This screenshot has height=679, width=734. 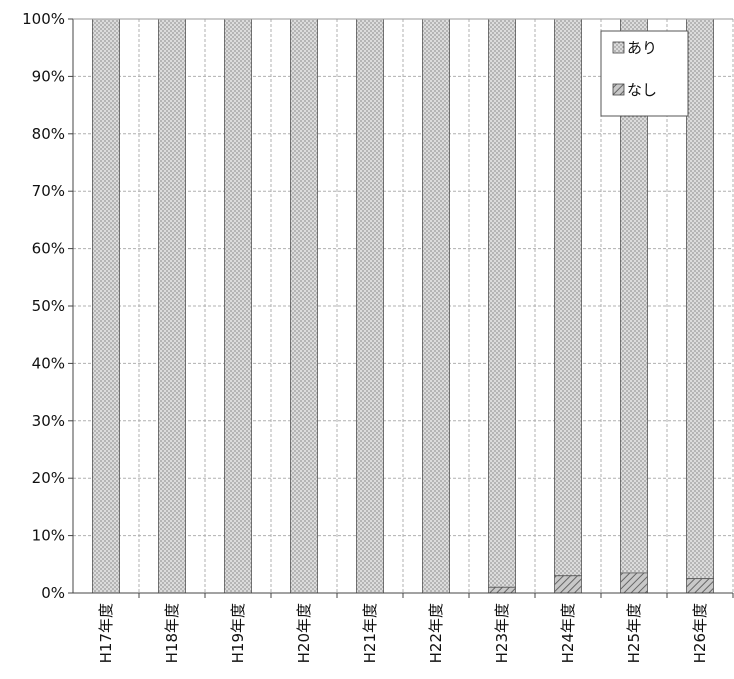 What do you see at coordinates (48, 76) in the screenshot?
I see `y-tick-label: 90%` at bounding box center [48, 76].